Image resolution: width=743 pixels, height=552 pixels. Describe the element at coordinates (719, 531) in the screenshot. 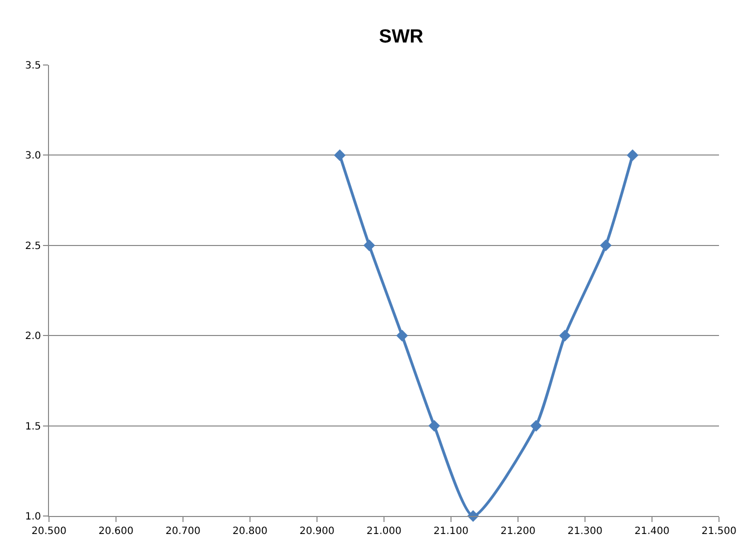

I see `x-tick-label: 21.500` at that location.